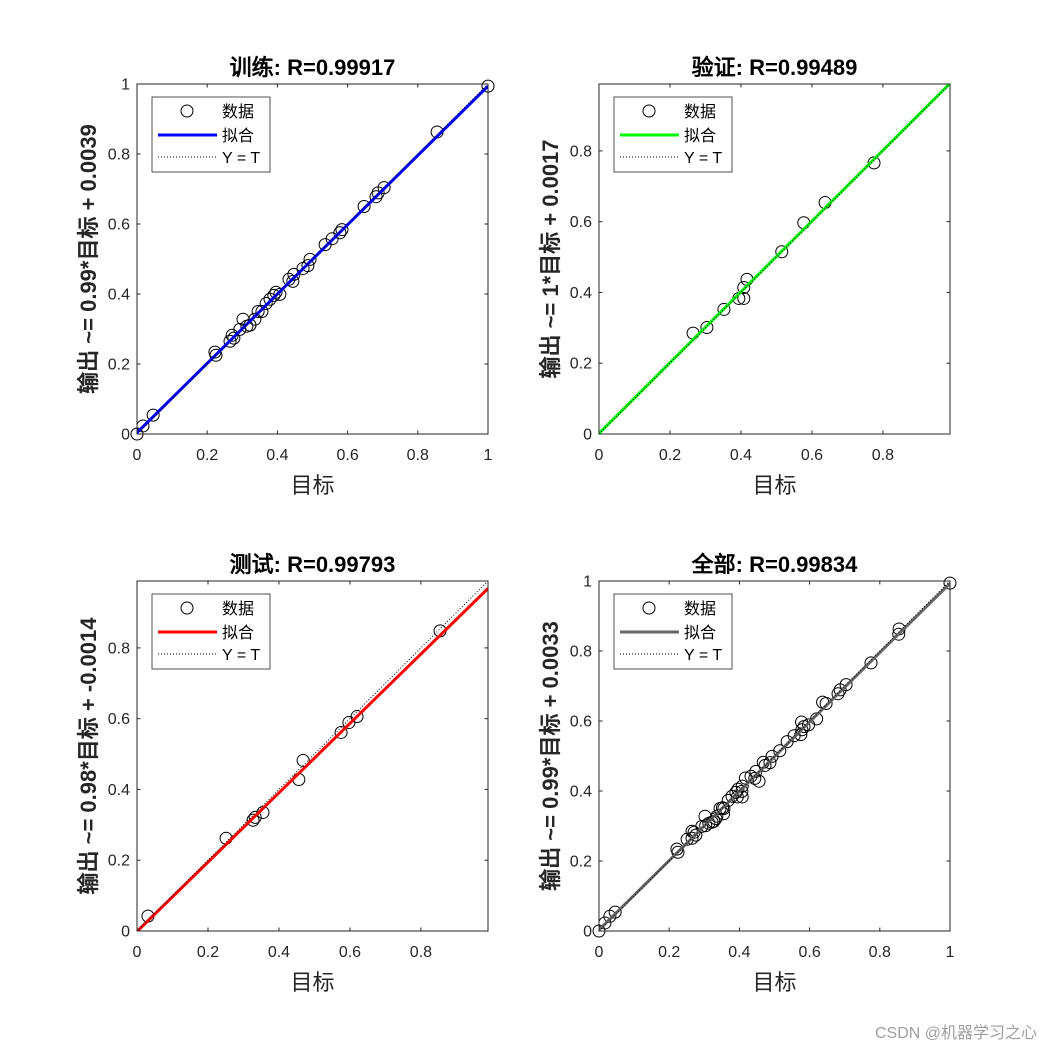 The width and height of the screenshot is (1051, 1051). I want to click on x-tick-label: 0.8, so click(418, 455).